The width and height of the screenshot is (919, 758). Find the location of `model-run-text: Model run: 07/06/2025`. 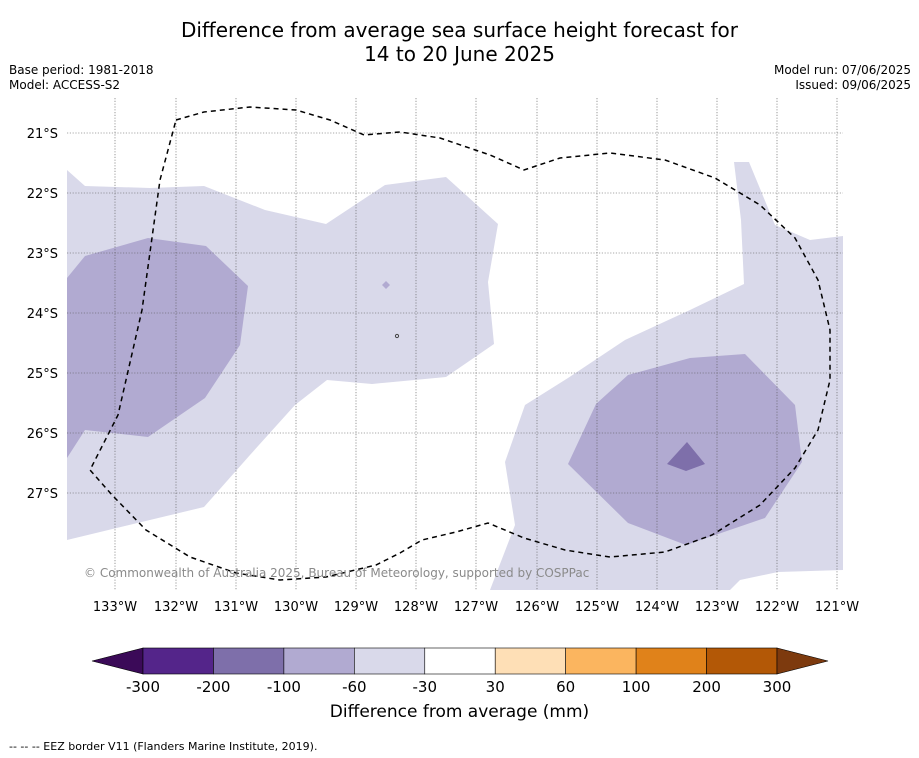

model-run-text: Model run: 07/06/2025 is located at coordinates (842, 70).